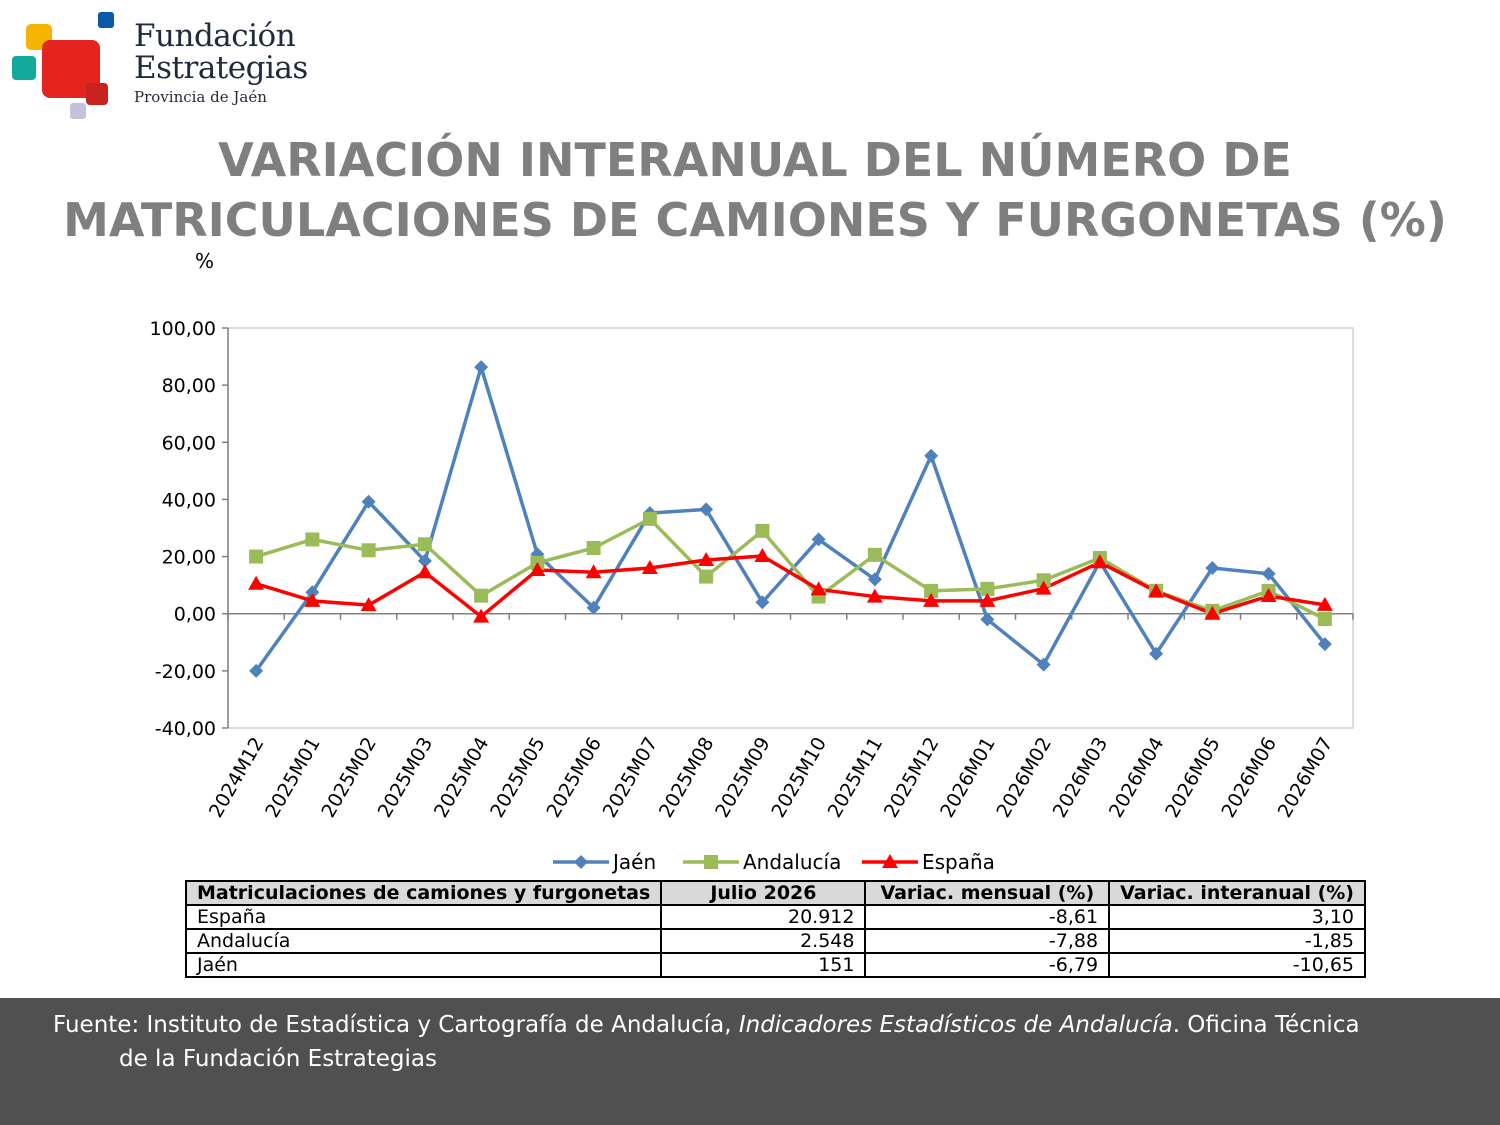 The image size is (1500, 1125). What do you see at coordinates (278, 1059) in the screenshot?
I see `source-line2: de la Fundación Estrategias` at bounding box center [278, 1059].